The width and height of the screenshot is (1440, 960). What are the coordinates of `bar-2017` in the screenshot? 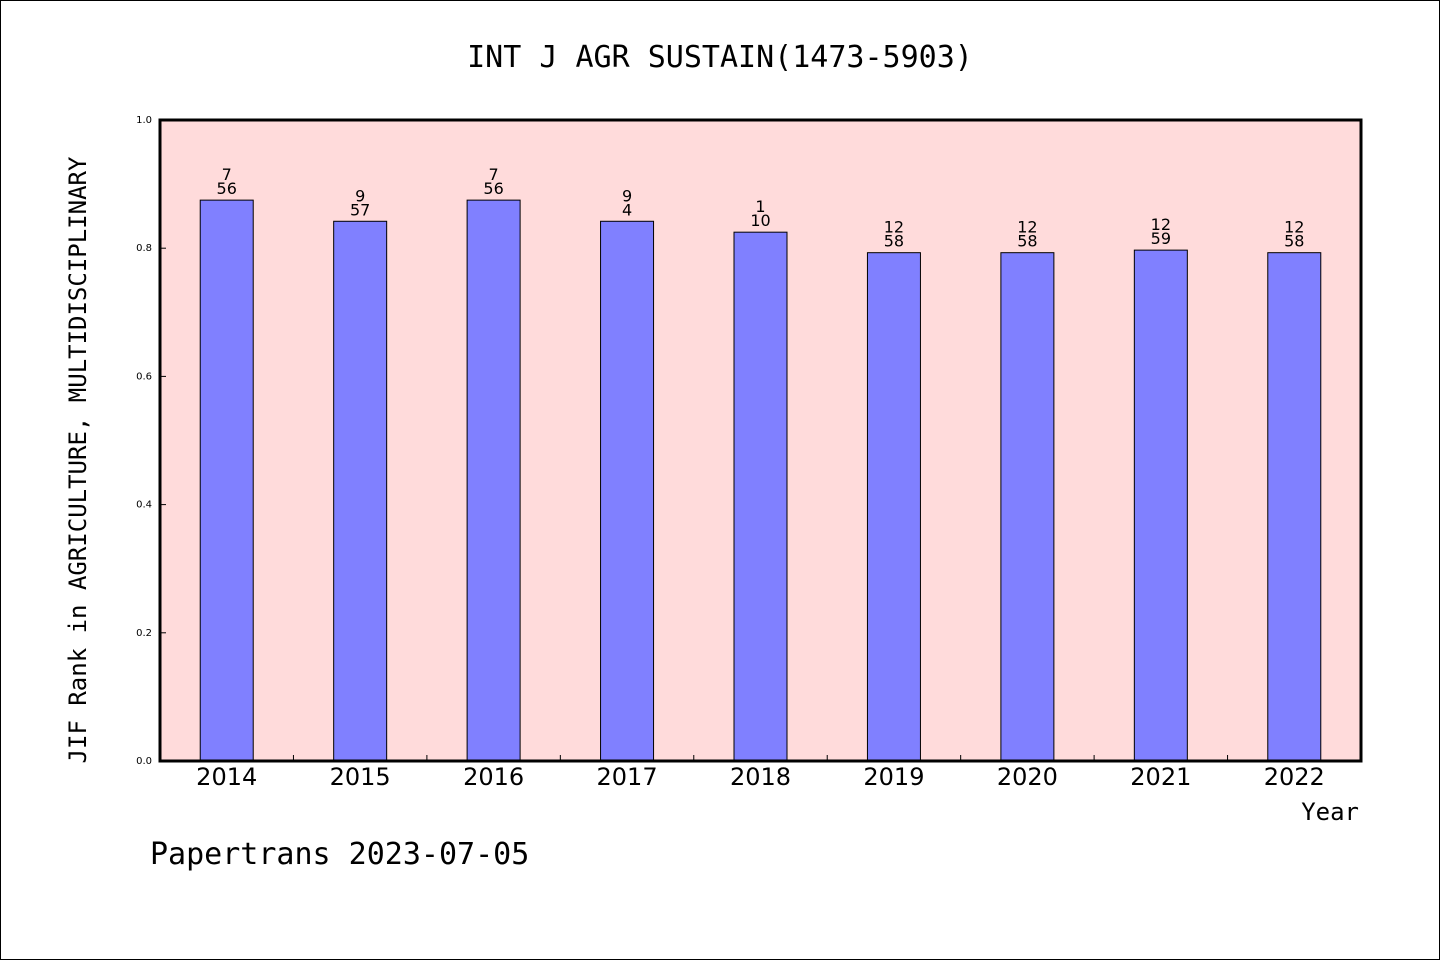 It's located at (627, 491).